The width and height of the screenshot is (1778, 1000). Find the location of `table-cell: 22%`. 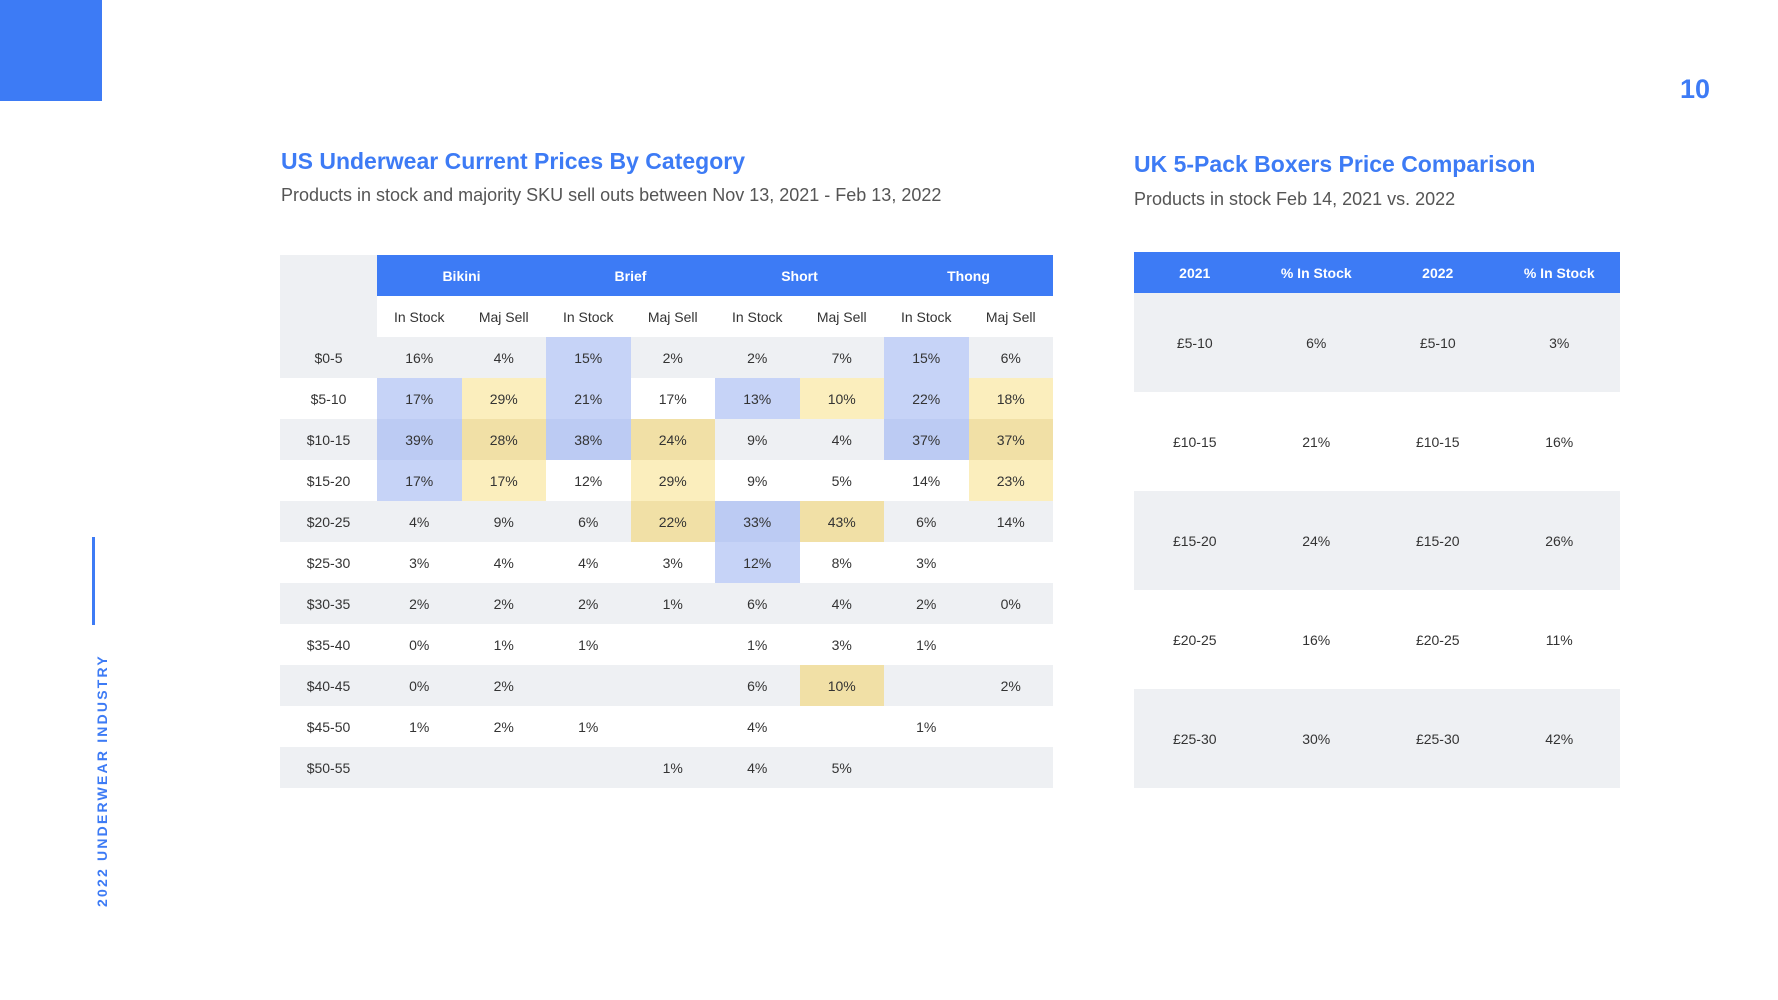

table-cell: 22% is located at coordinates (672, 521).